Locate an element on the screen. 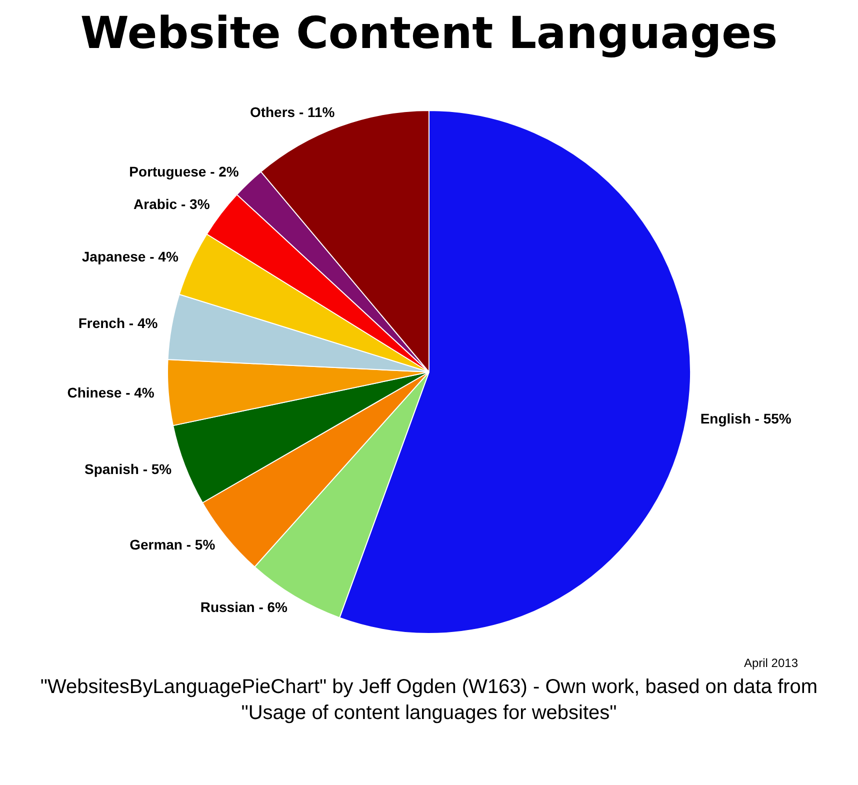 This screenshot has width=858, height=785. slice-label: English - 55% is located at coordinates (746, 418).